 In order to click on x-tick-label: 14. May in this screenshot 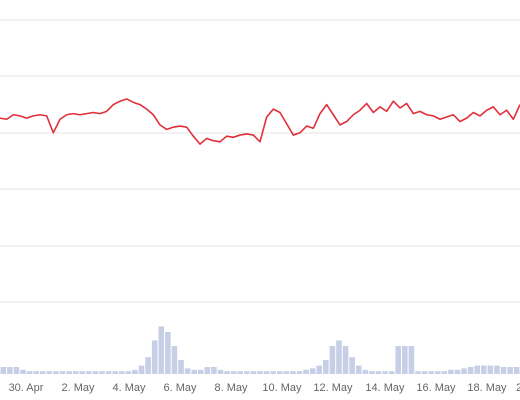, I will do `click(385, 388)`.